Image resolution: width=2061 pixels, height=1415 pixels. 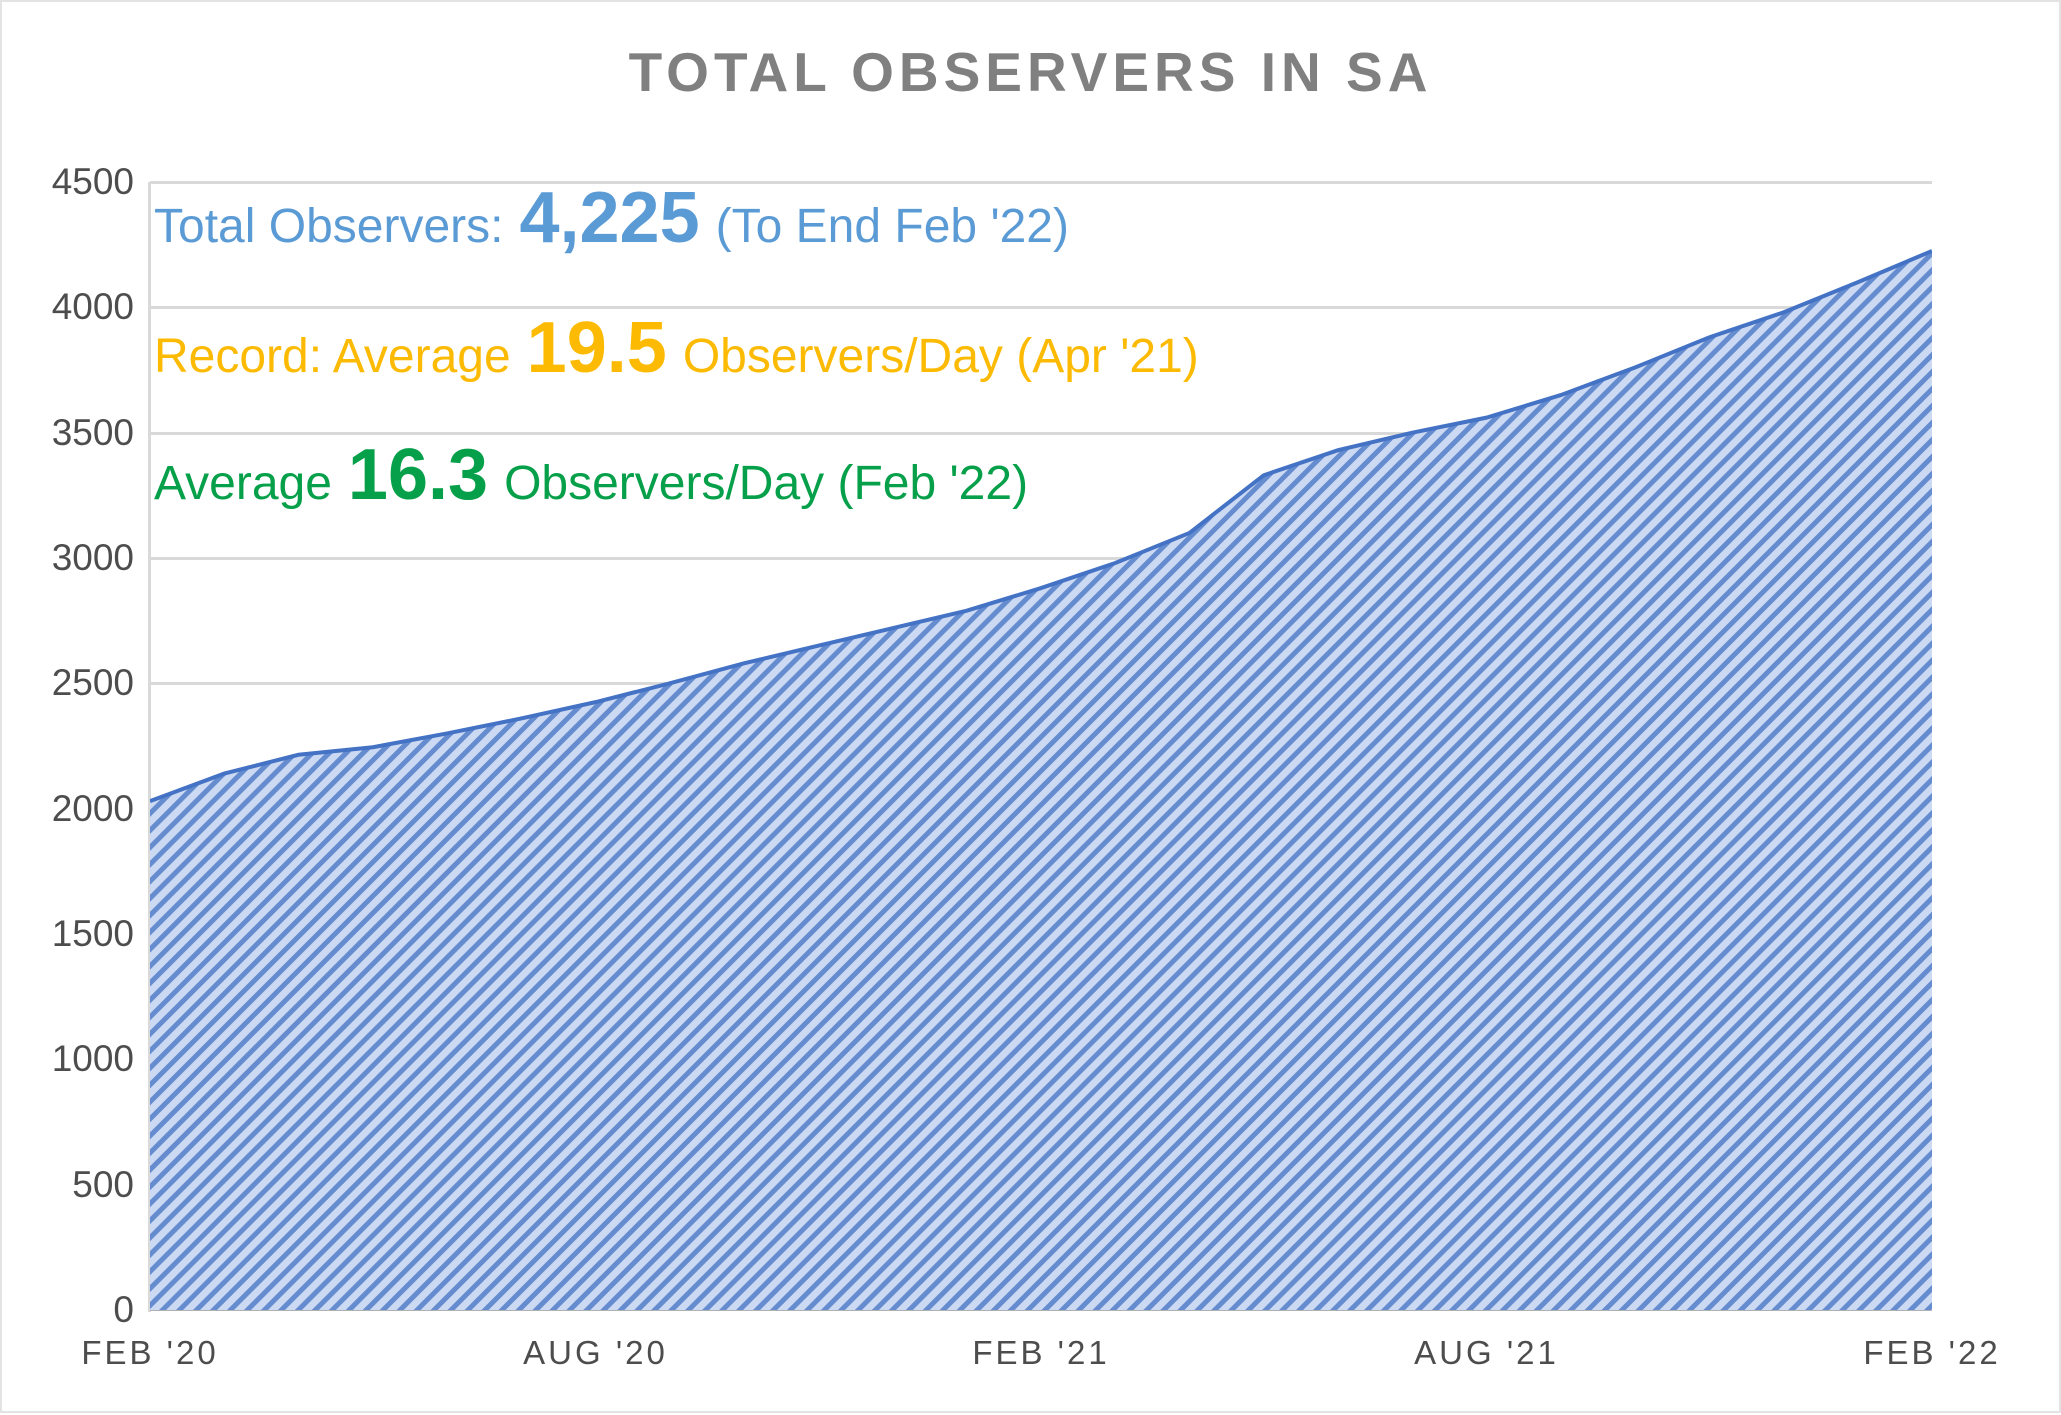 I want to click on y-axis-tick-label: 1500, so click(x=92, y=933).